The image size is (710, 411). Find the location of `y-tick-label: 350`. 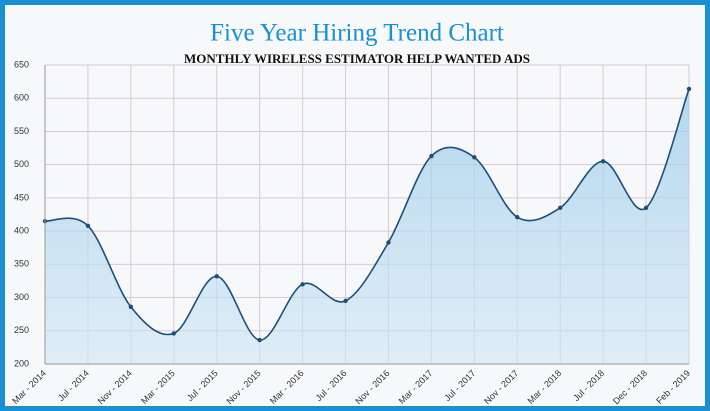

y-tick-label: 350 is located at coordinates (21, 264).